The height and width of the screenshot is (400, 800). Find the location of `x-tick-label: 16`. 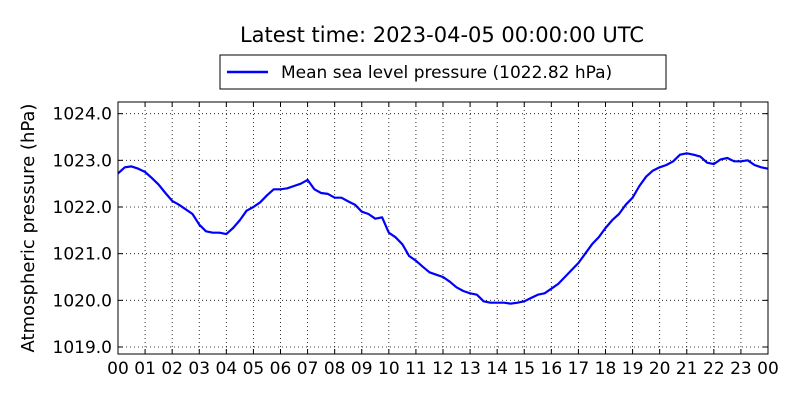

x-tick-label: 16 is located at coordinates (552, 369).